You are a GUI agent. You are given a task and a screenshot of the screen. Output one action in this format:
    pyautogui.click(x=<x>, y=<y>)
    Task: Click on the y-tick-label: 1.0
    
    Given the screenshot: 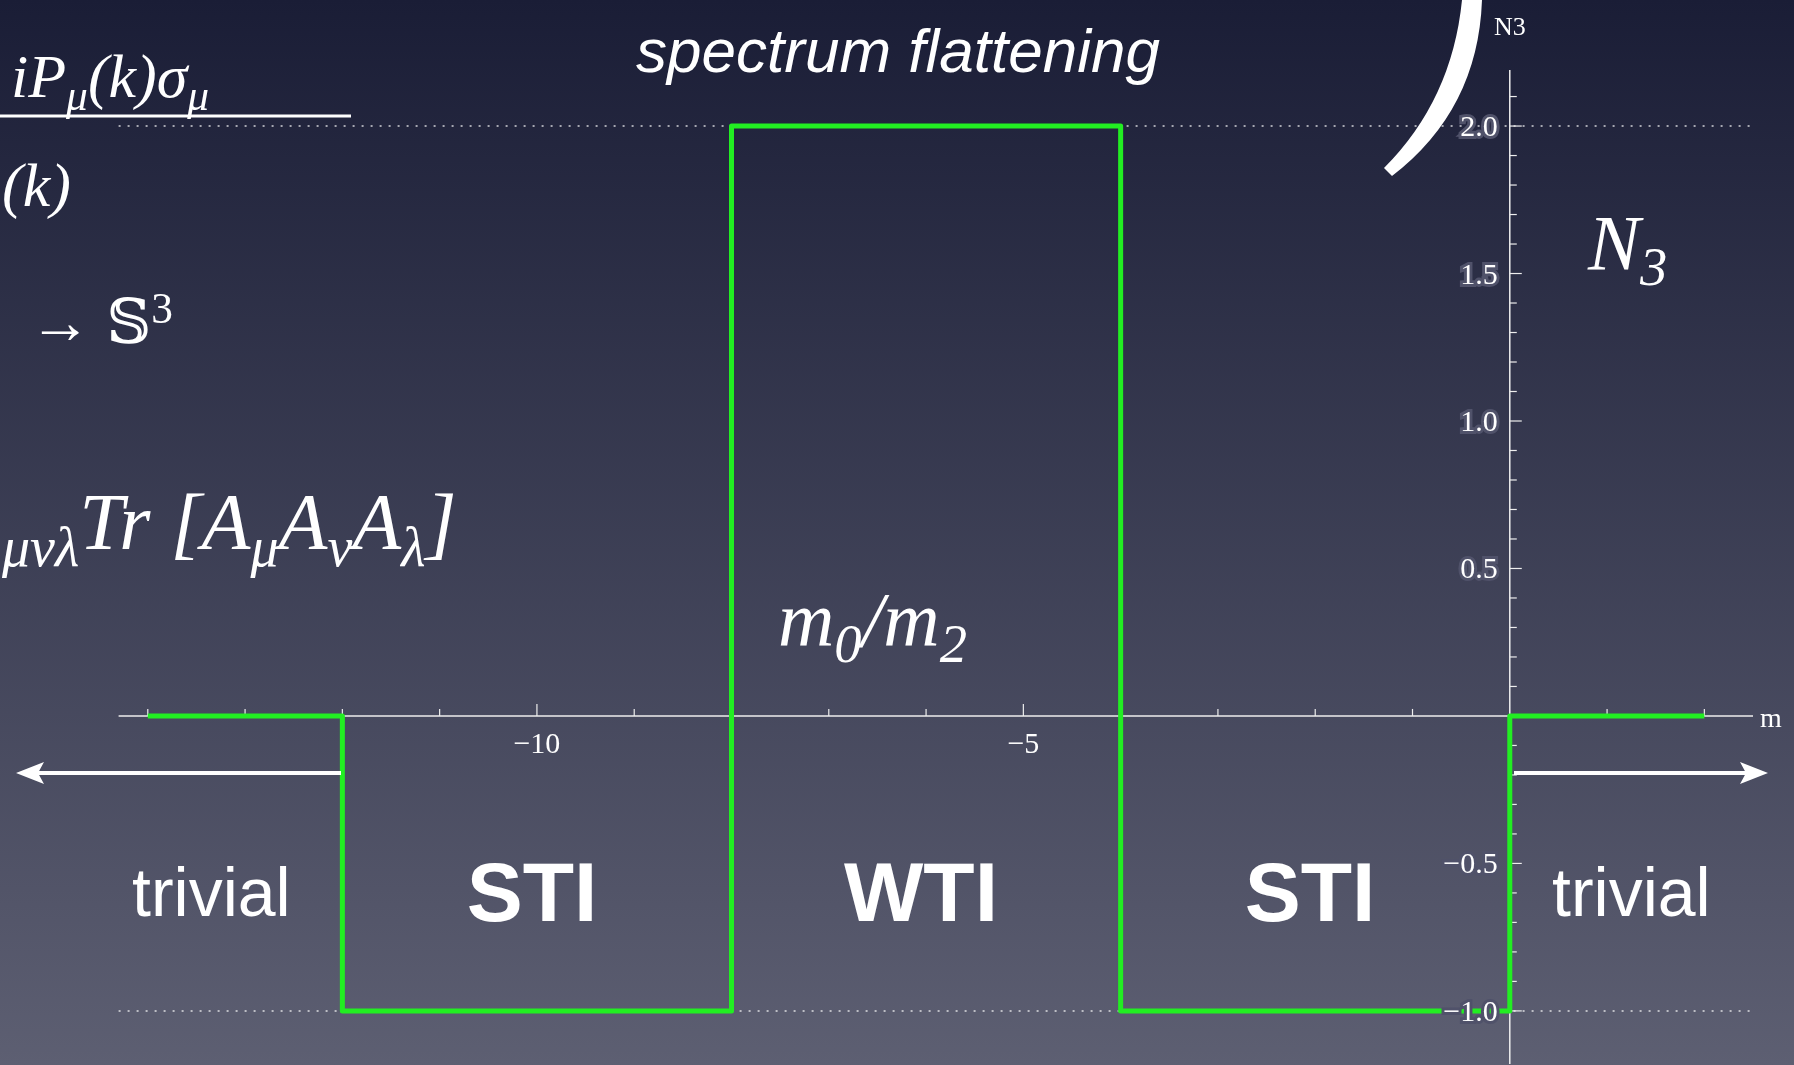 What is the action you would take?
    pyautogui.click(x=1479, y=420)
    